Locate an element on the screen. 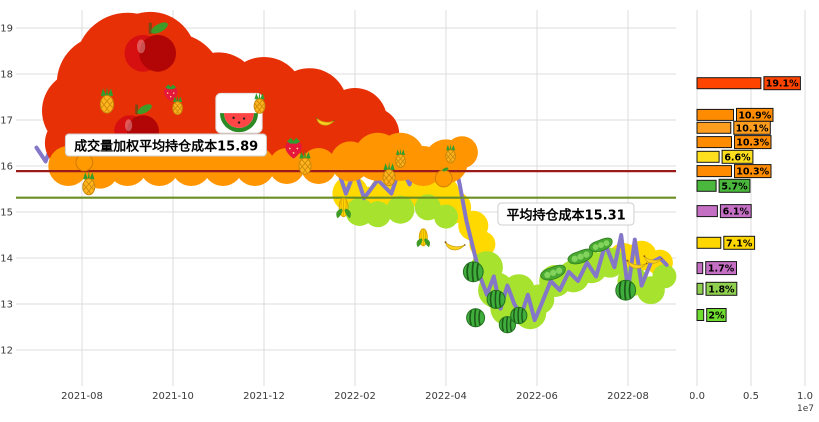  y-axis-tick-label: 18 is located at coordinates (6, 75).